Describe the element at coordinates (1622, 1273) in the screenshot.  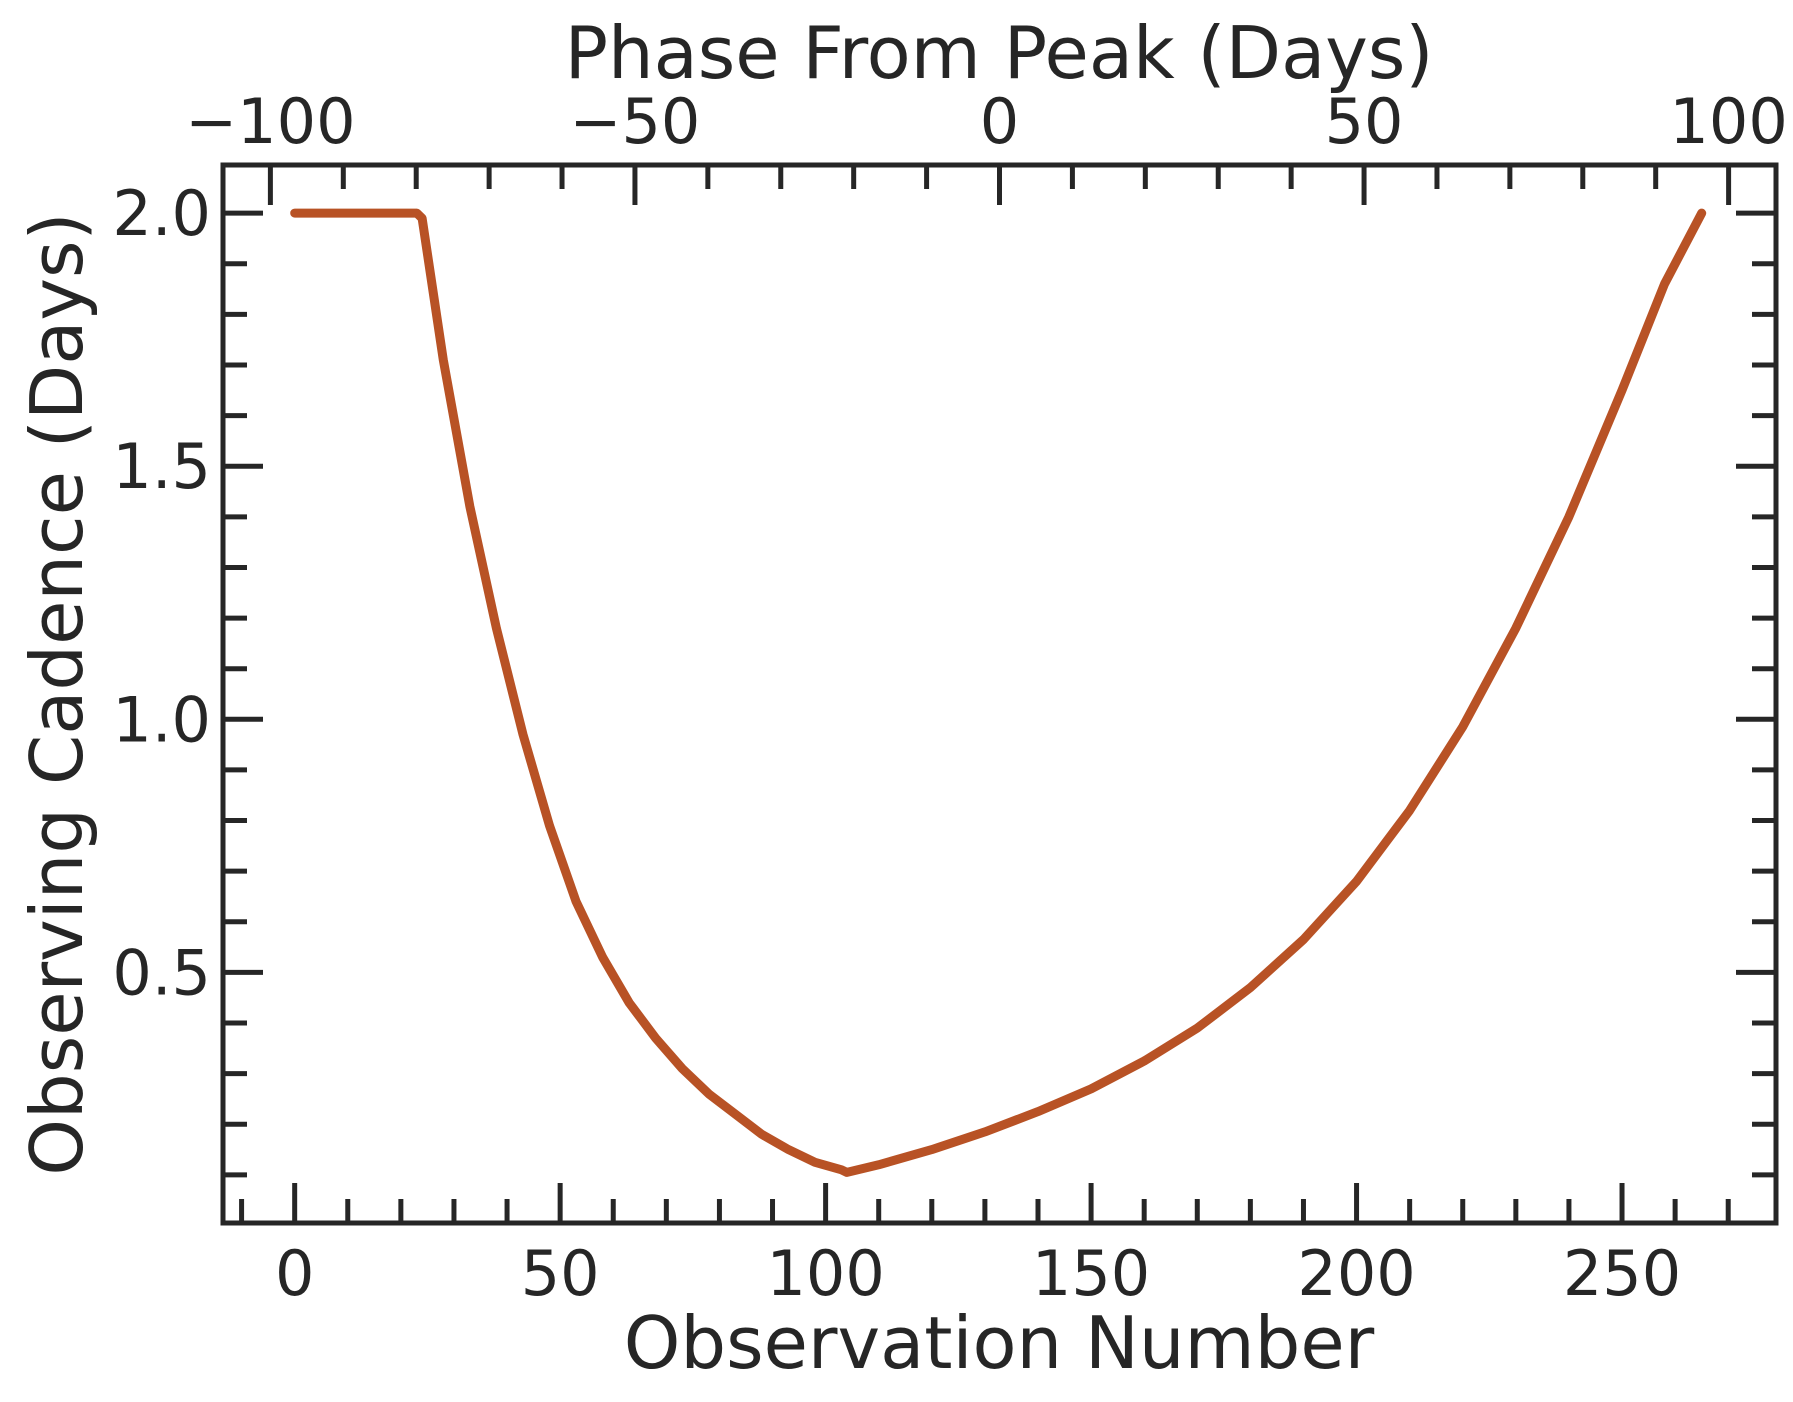
I see `x-tick-label: 250` at that location.